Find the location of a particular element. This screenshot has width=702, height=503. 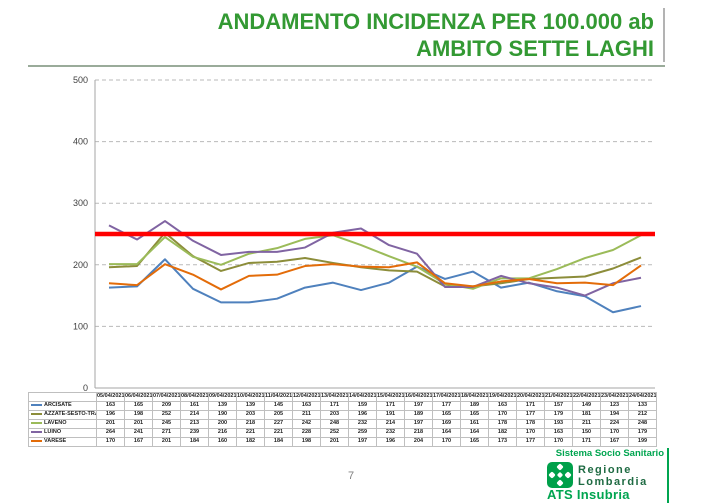

value-cell: 189 is located at coordinates (418, 415).